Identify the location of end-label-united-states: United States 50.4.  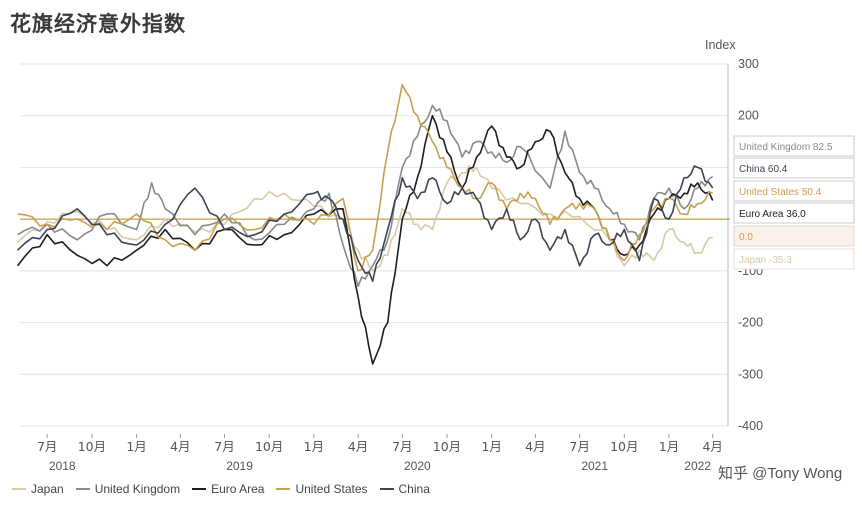
(780, 192).